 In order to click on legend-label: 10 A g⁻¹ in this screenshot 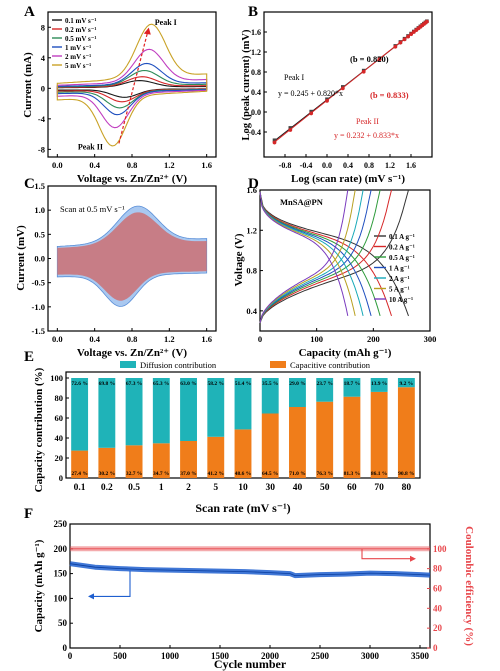, I will do `click(401, 300)`.